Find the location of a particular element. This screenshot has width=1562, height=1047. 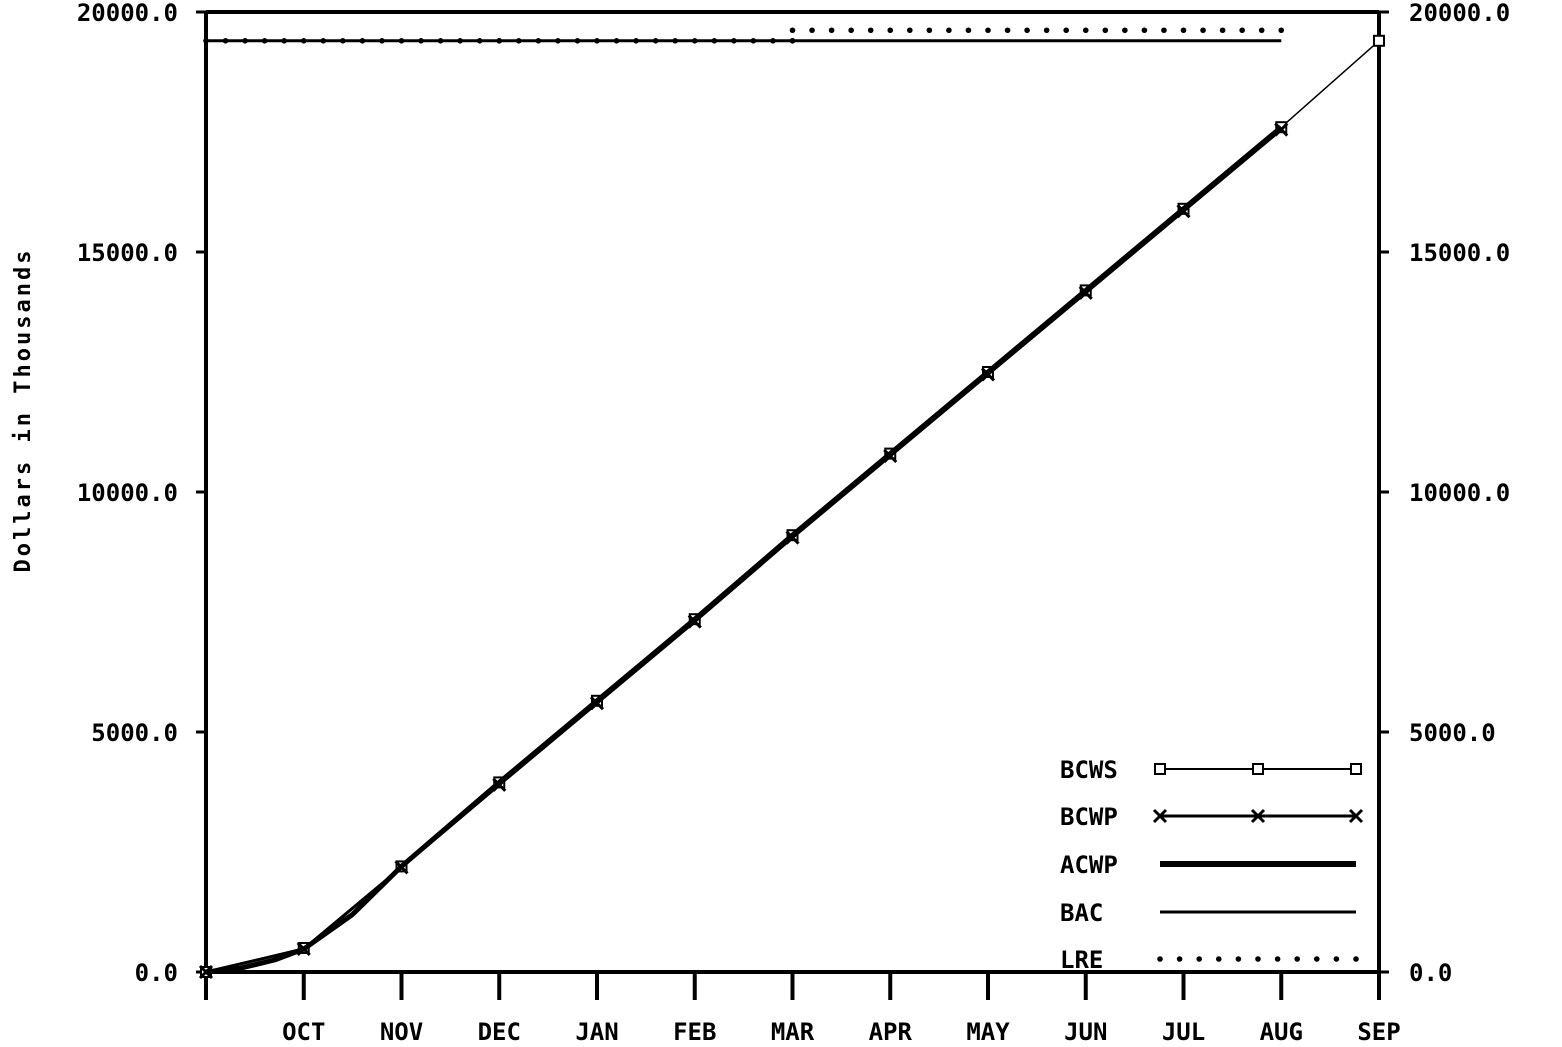

legend-label: BAC is located at coordinates (1081, 913).